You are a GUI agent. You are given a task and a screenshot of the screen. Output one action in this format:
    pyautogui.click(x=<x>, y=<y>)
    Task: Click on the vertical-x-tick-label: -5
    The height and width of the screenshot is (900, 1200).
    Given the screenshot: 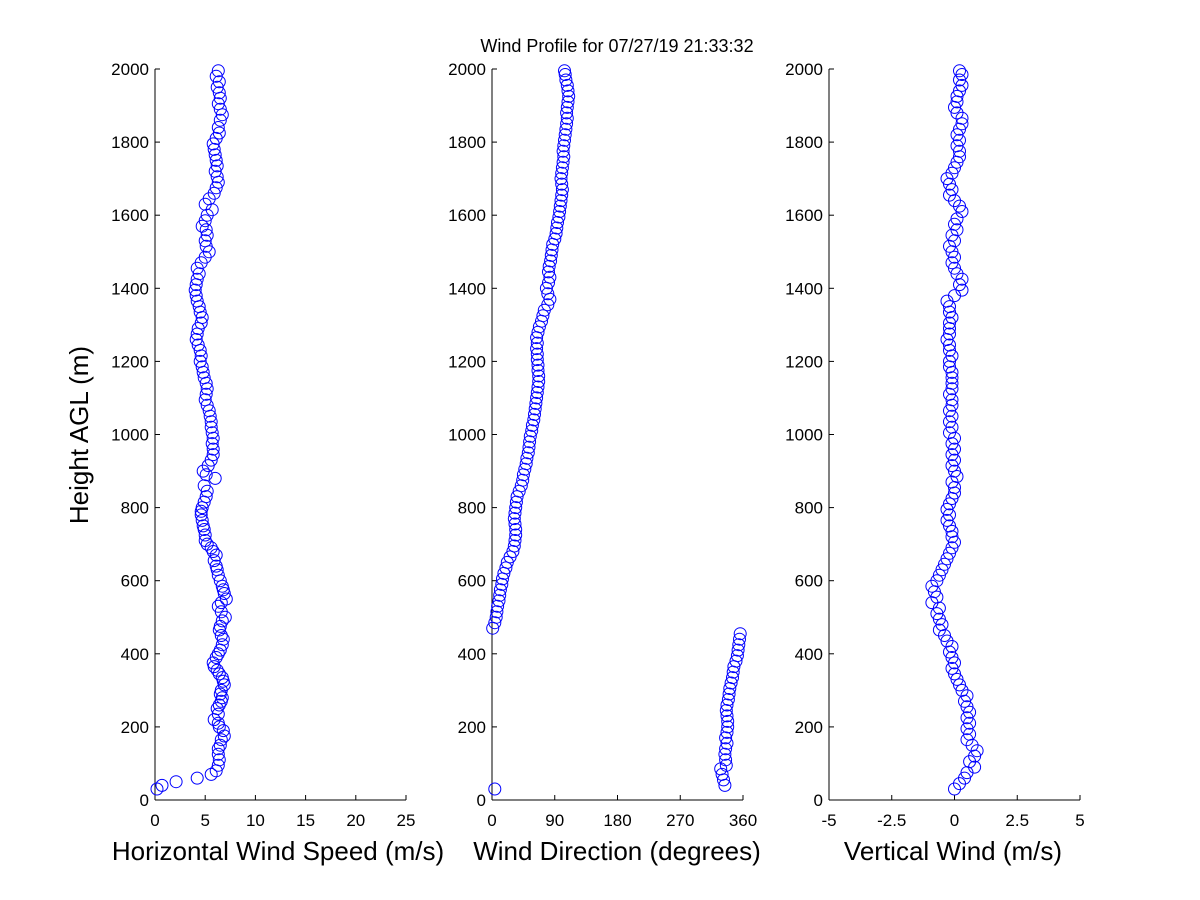 What is the action you would take?
    pyautogui.click(x=828, y=820)
    